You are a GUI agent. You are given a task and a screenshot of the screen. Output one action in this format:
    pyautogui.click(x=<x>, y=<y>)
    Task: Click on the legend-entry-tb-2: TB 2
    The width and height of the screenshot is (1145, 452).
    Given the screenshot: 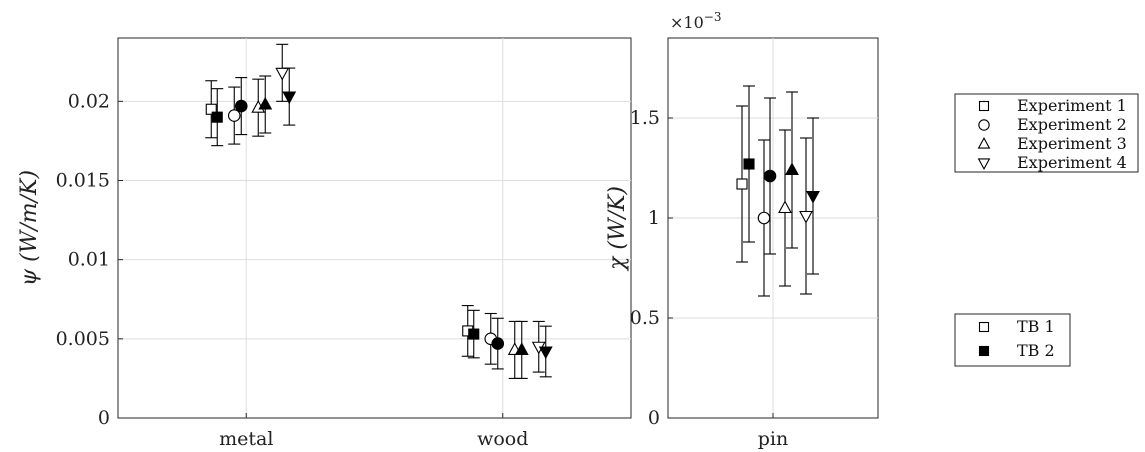 What is the action you would take?
    pyautogui.click(x=1016, y=350)
    